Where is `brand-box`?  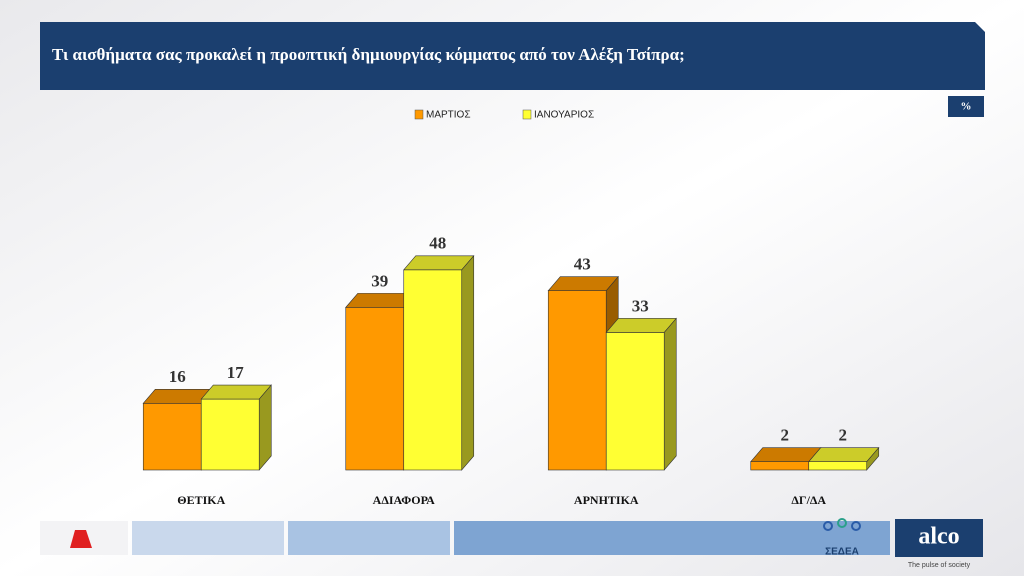 brand-box is located at coordinates (939, 538).